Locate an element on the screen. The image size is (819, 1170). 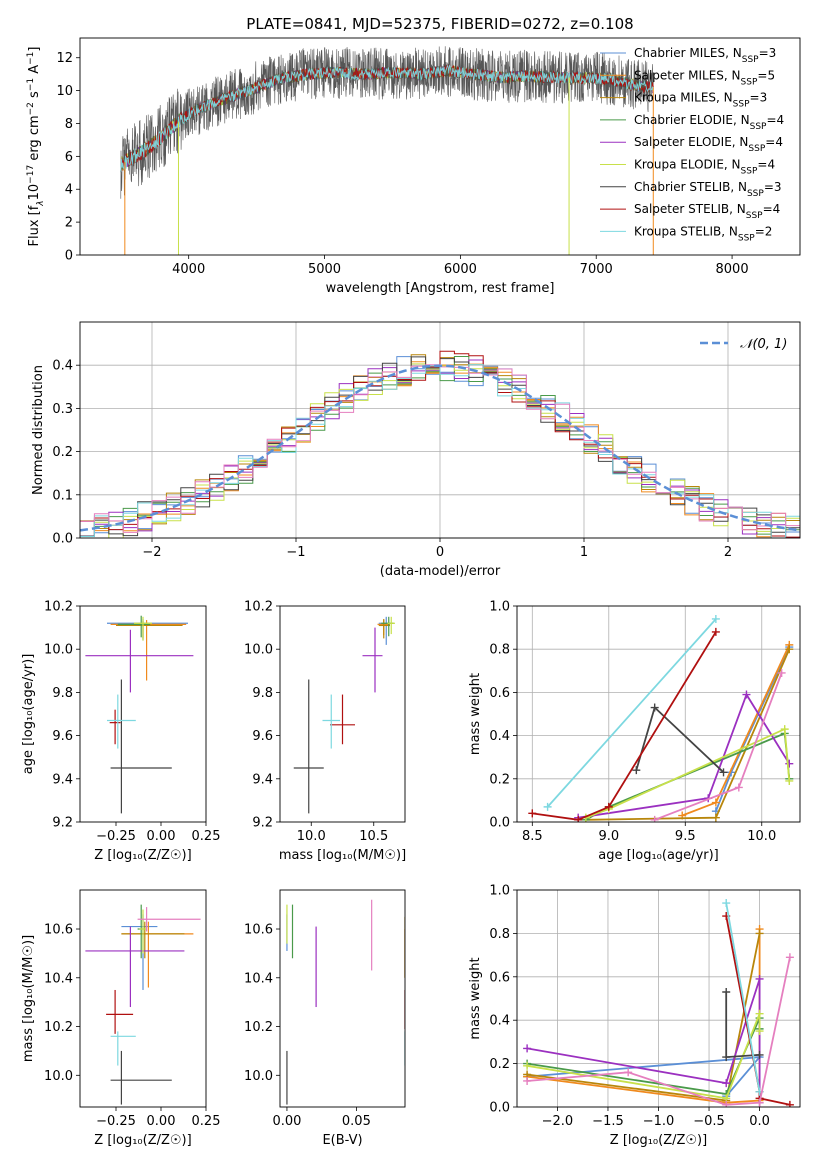
y-axis-label: mass [log₁₀(M/M☉)] is located at coordinates (28, 998).